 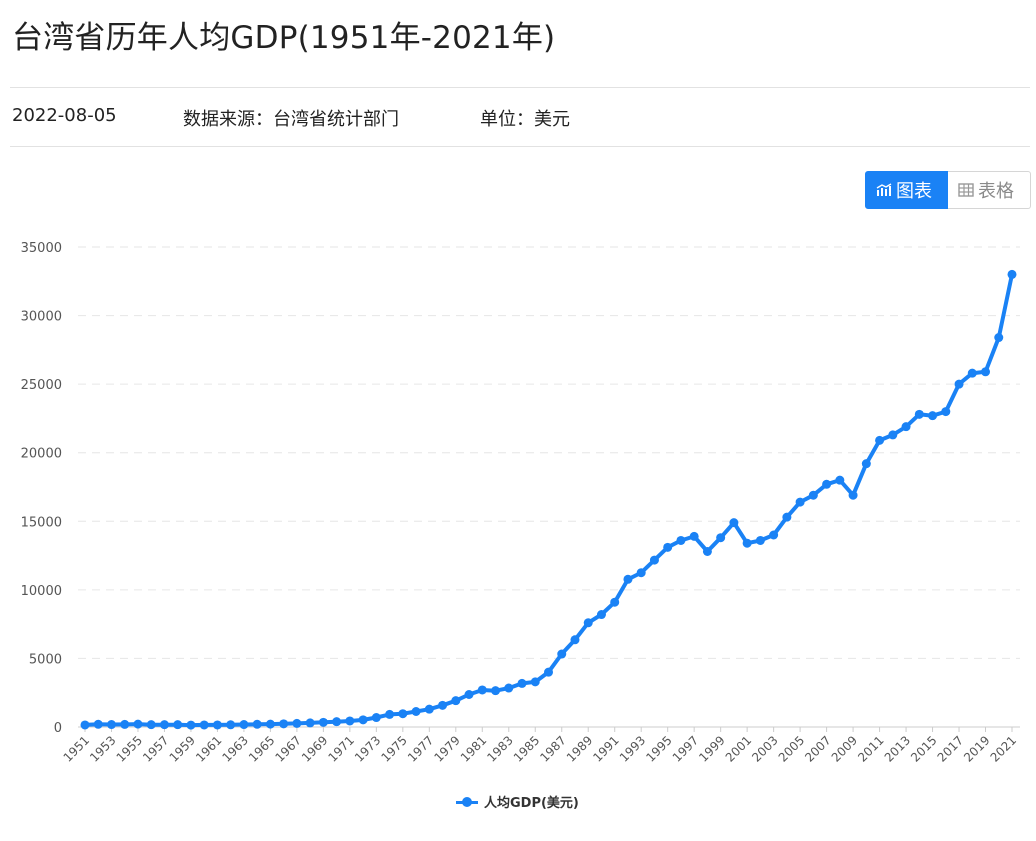 What do you see at coordinates (41, 522) in the screenshot?
I see `y-tick-label: 15000` at bounding box center [41, 522].